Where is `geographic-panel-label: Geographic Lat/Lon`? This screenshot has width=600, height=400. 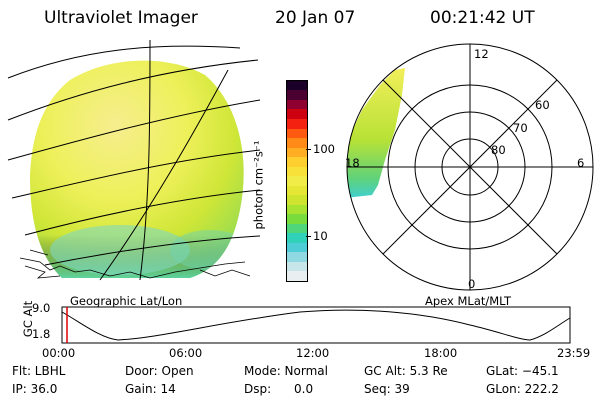 geographic-panel-label: Geographic Lat/Lon is located at coordinates (126, 301).